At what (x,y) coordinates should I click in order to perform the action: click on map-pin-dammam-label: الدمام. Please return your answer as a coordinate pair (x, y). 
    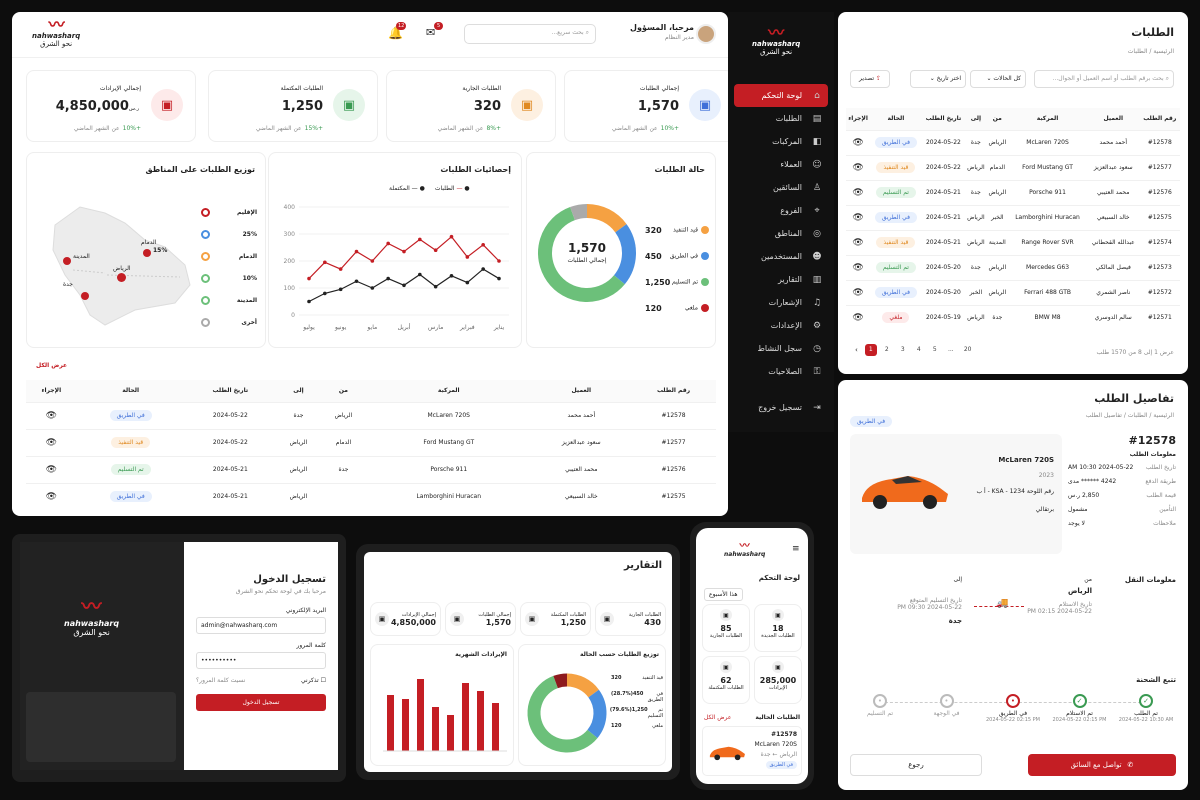
    Looking at the image, I should click on (149, 242).